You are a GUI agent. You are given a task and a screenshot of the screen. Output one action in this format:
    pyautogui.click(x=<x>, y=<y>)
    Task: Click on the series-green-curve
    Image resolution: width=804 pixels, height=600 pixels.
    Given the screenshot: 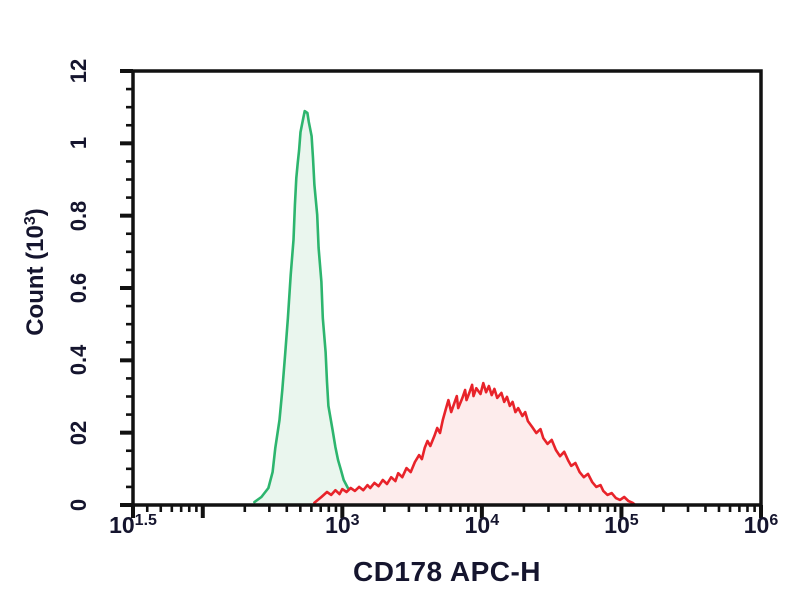 What is the action you would take?
    pyautogui.click(x=325, y=307)
    